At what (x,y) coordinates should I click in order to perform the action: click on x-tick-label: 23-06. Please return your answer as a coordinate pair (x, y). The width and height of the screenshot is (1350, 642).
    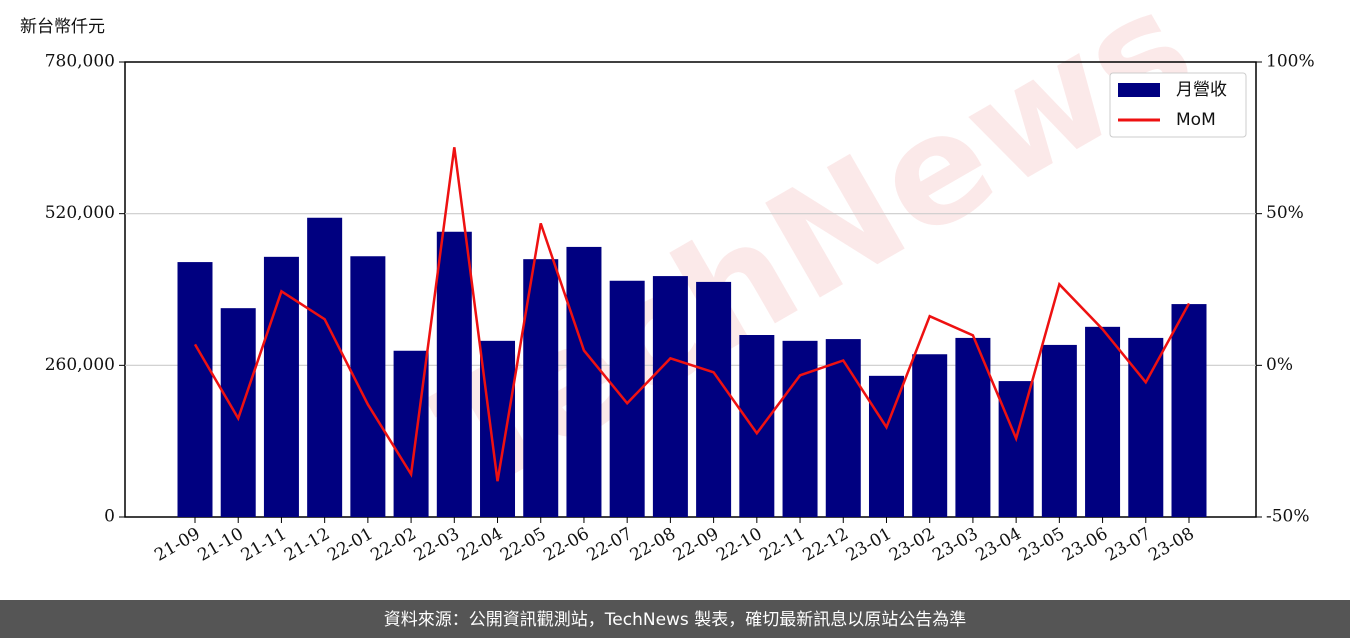
    Looking at the image, I should click on (1085, 545).